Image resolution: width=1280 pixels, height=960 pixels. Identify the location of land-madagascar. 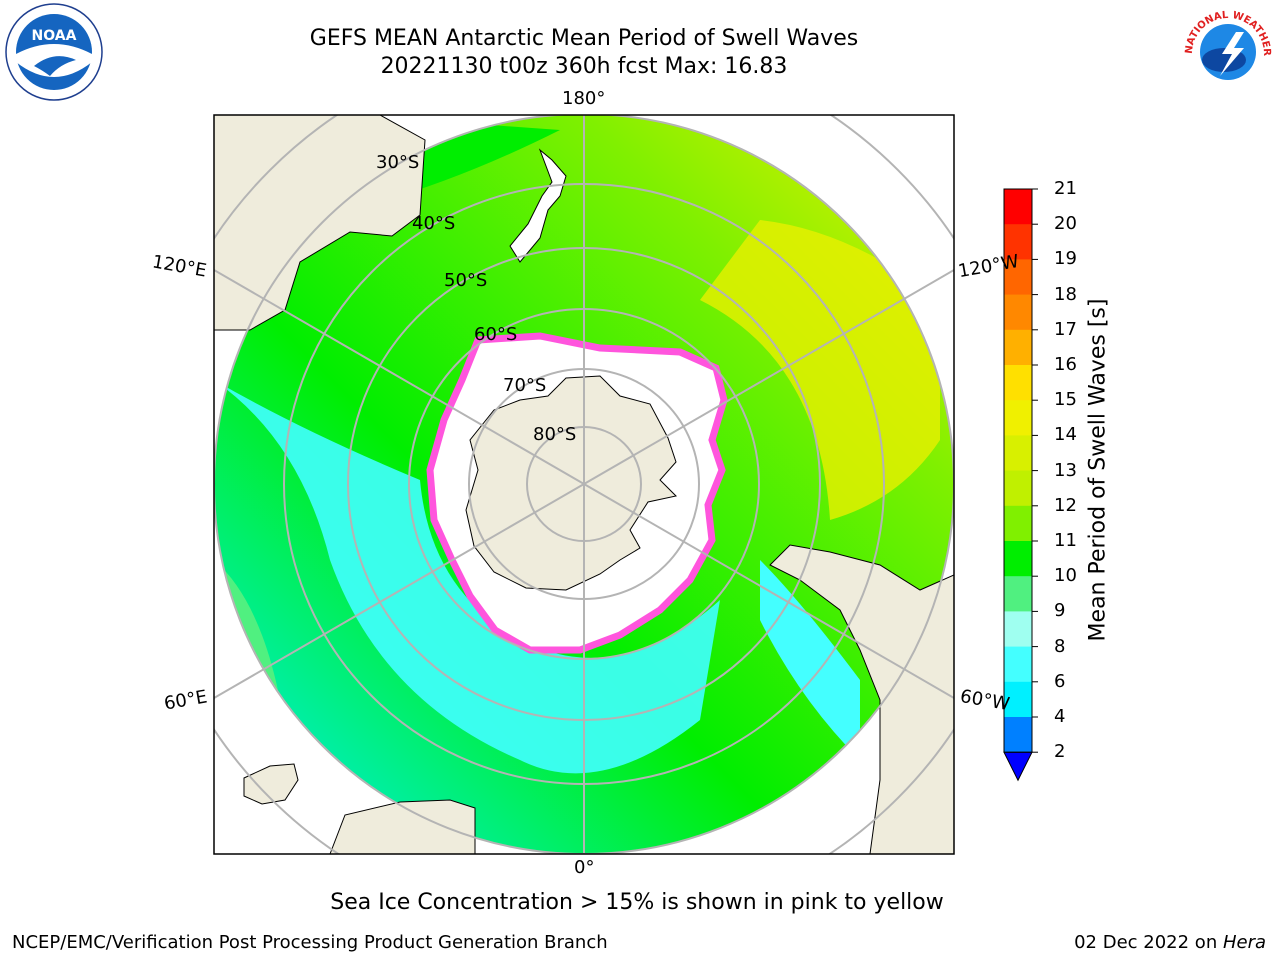
(271, 784).